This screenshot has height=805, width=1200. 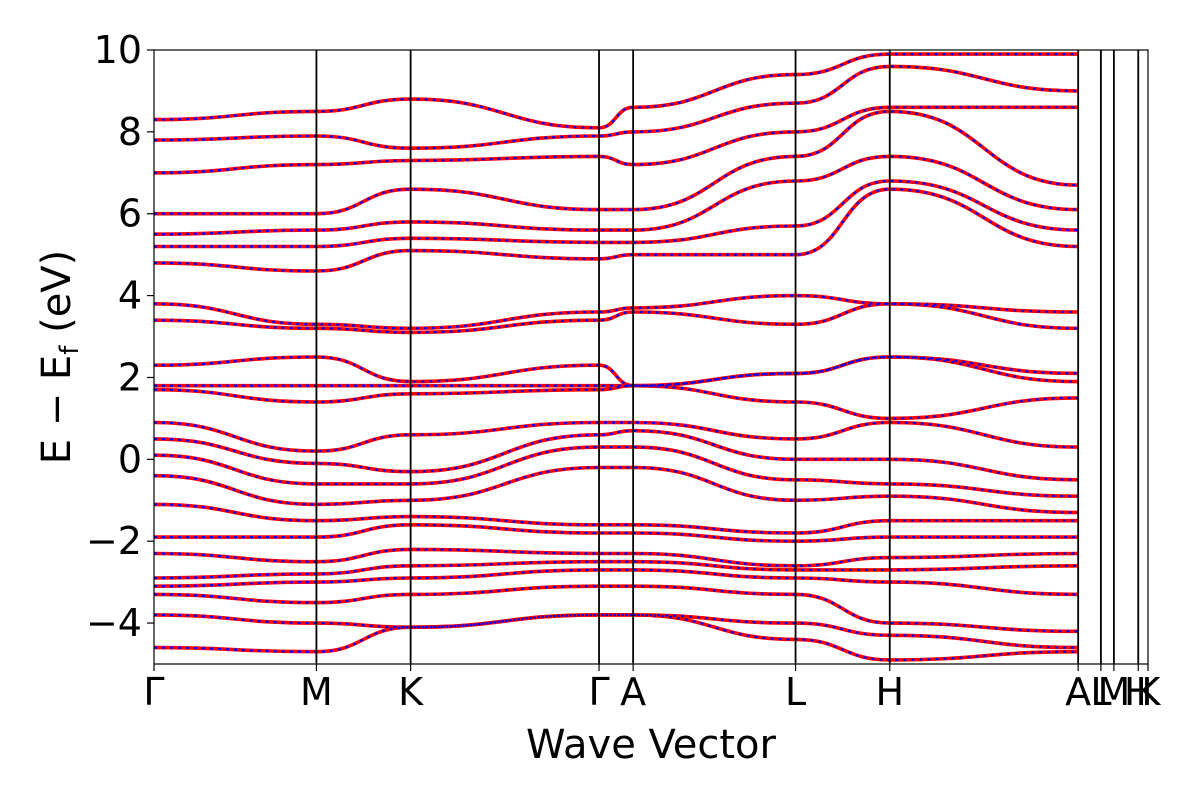 I want to click on y-tick-label: −2, so click(x=114, y=541).